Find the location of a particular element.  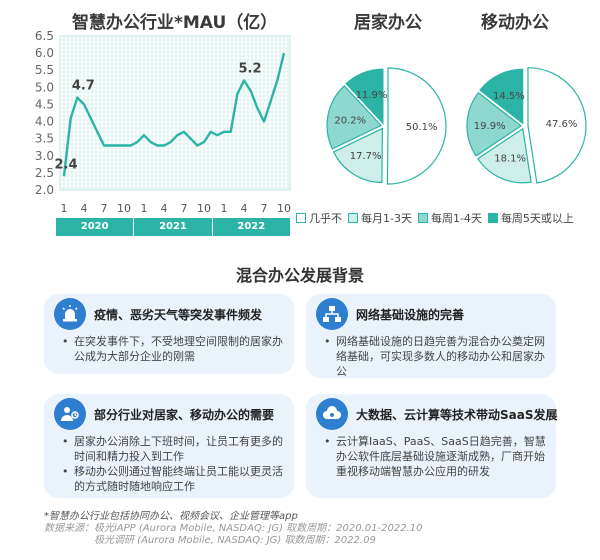

y-tick-label: 5.5 is located at coordinates (44, 70).